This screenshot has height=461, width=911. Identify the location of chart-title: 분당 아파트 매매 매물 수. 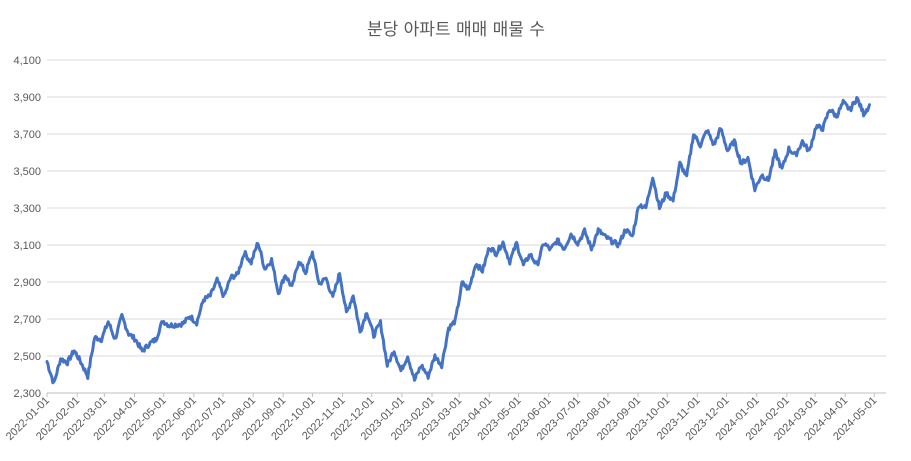
(456, 30).